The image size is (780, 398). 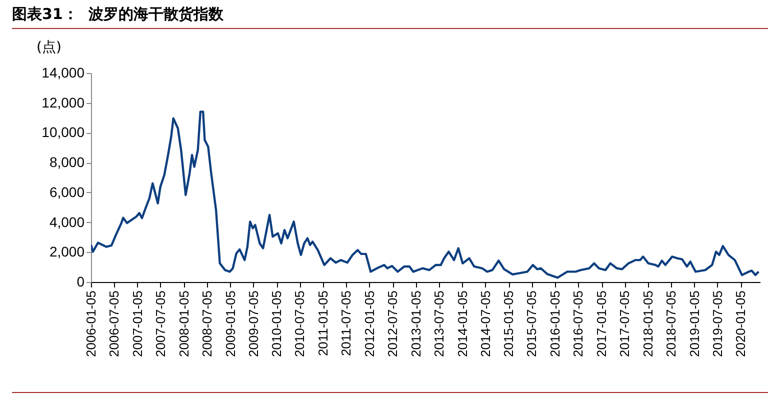 What do you see at coordinates (392, 323) in the screenshot?
I see `x-tick-label: 2012-07-05` at bounding box center [392, 323].